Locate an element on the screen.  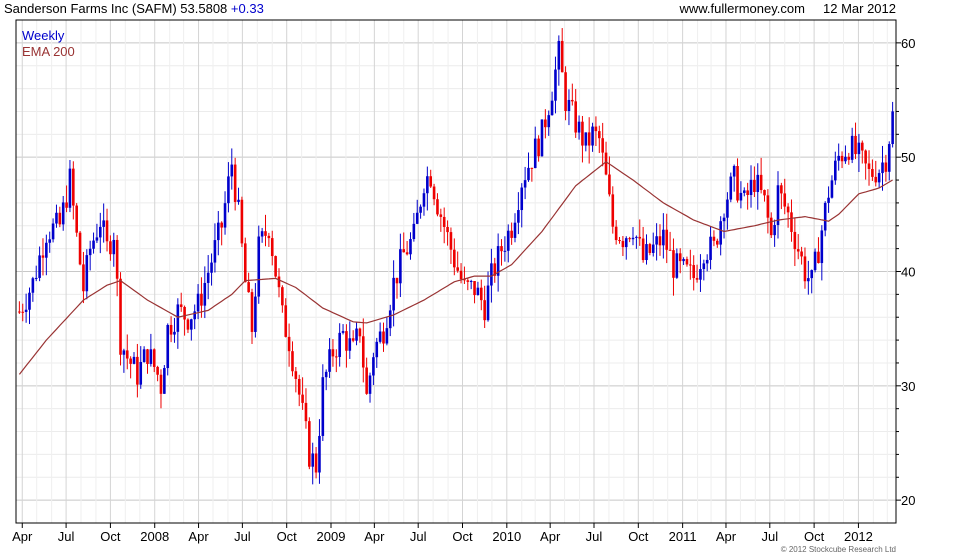
y-tick-label: 20 is located at coordinates (908, 500).